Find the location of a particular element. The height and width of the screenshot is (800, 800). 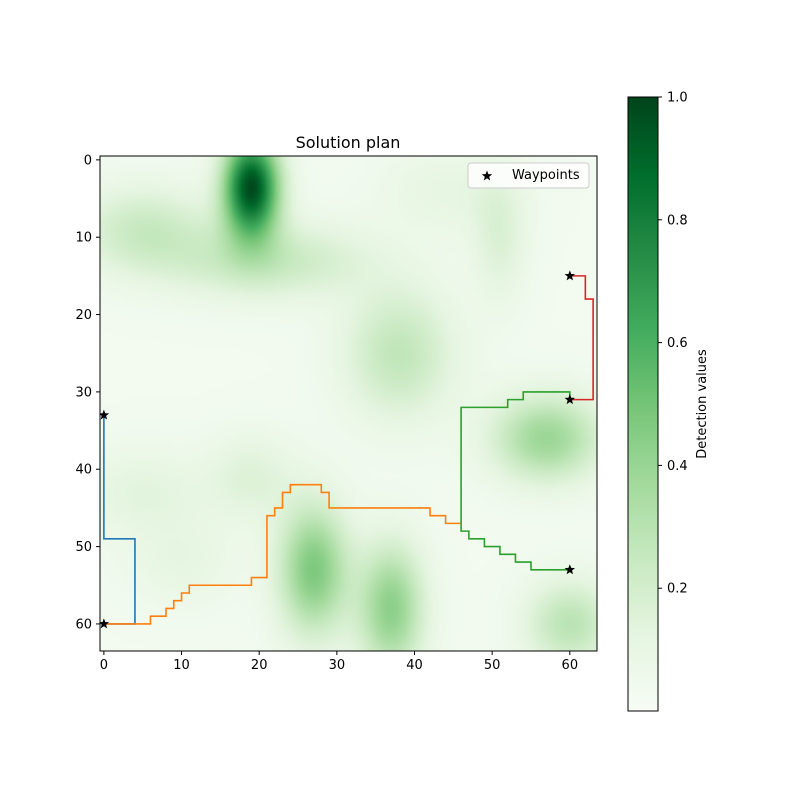

legend-box is located at coordinates (528, 175).